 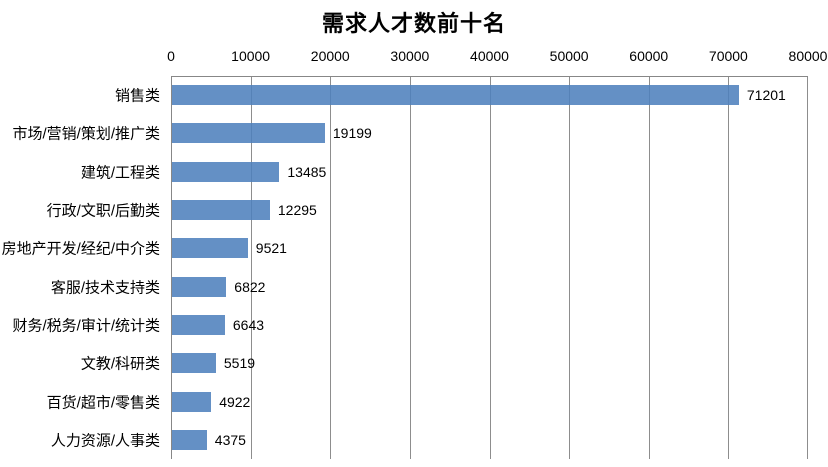 I want to click on category-label-0: 销售类, so click(x=137, y=96).